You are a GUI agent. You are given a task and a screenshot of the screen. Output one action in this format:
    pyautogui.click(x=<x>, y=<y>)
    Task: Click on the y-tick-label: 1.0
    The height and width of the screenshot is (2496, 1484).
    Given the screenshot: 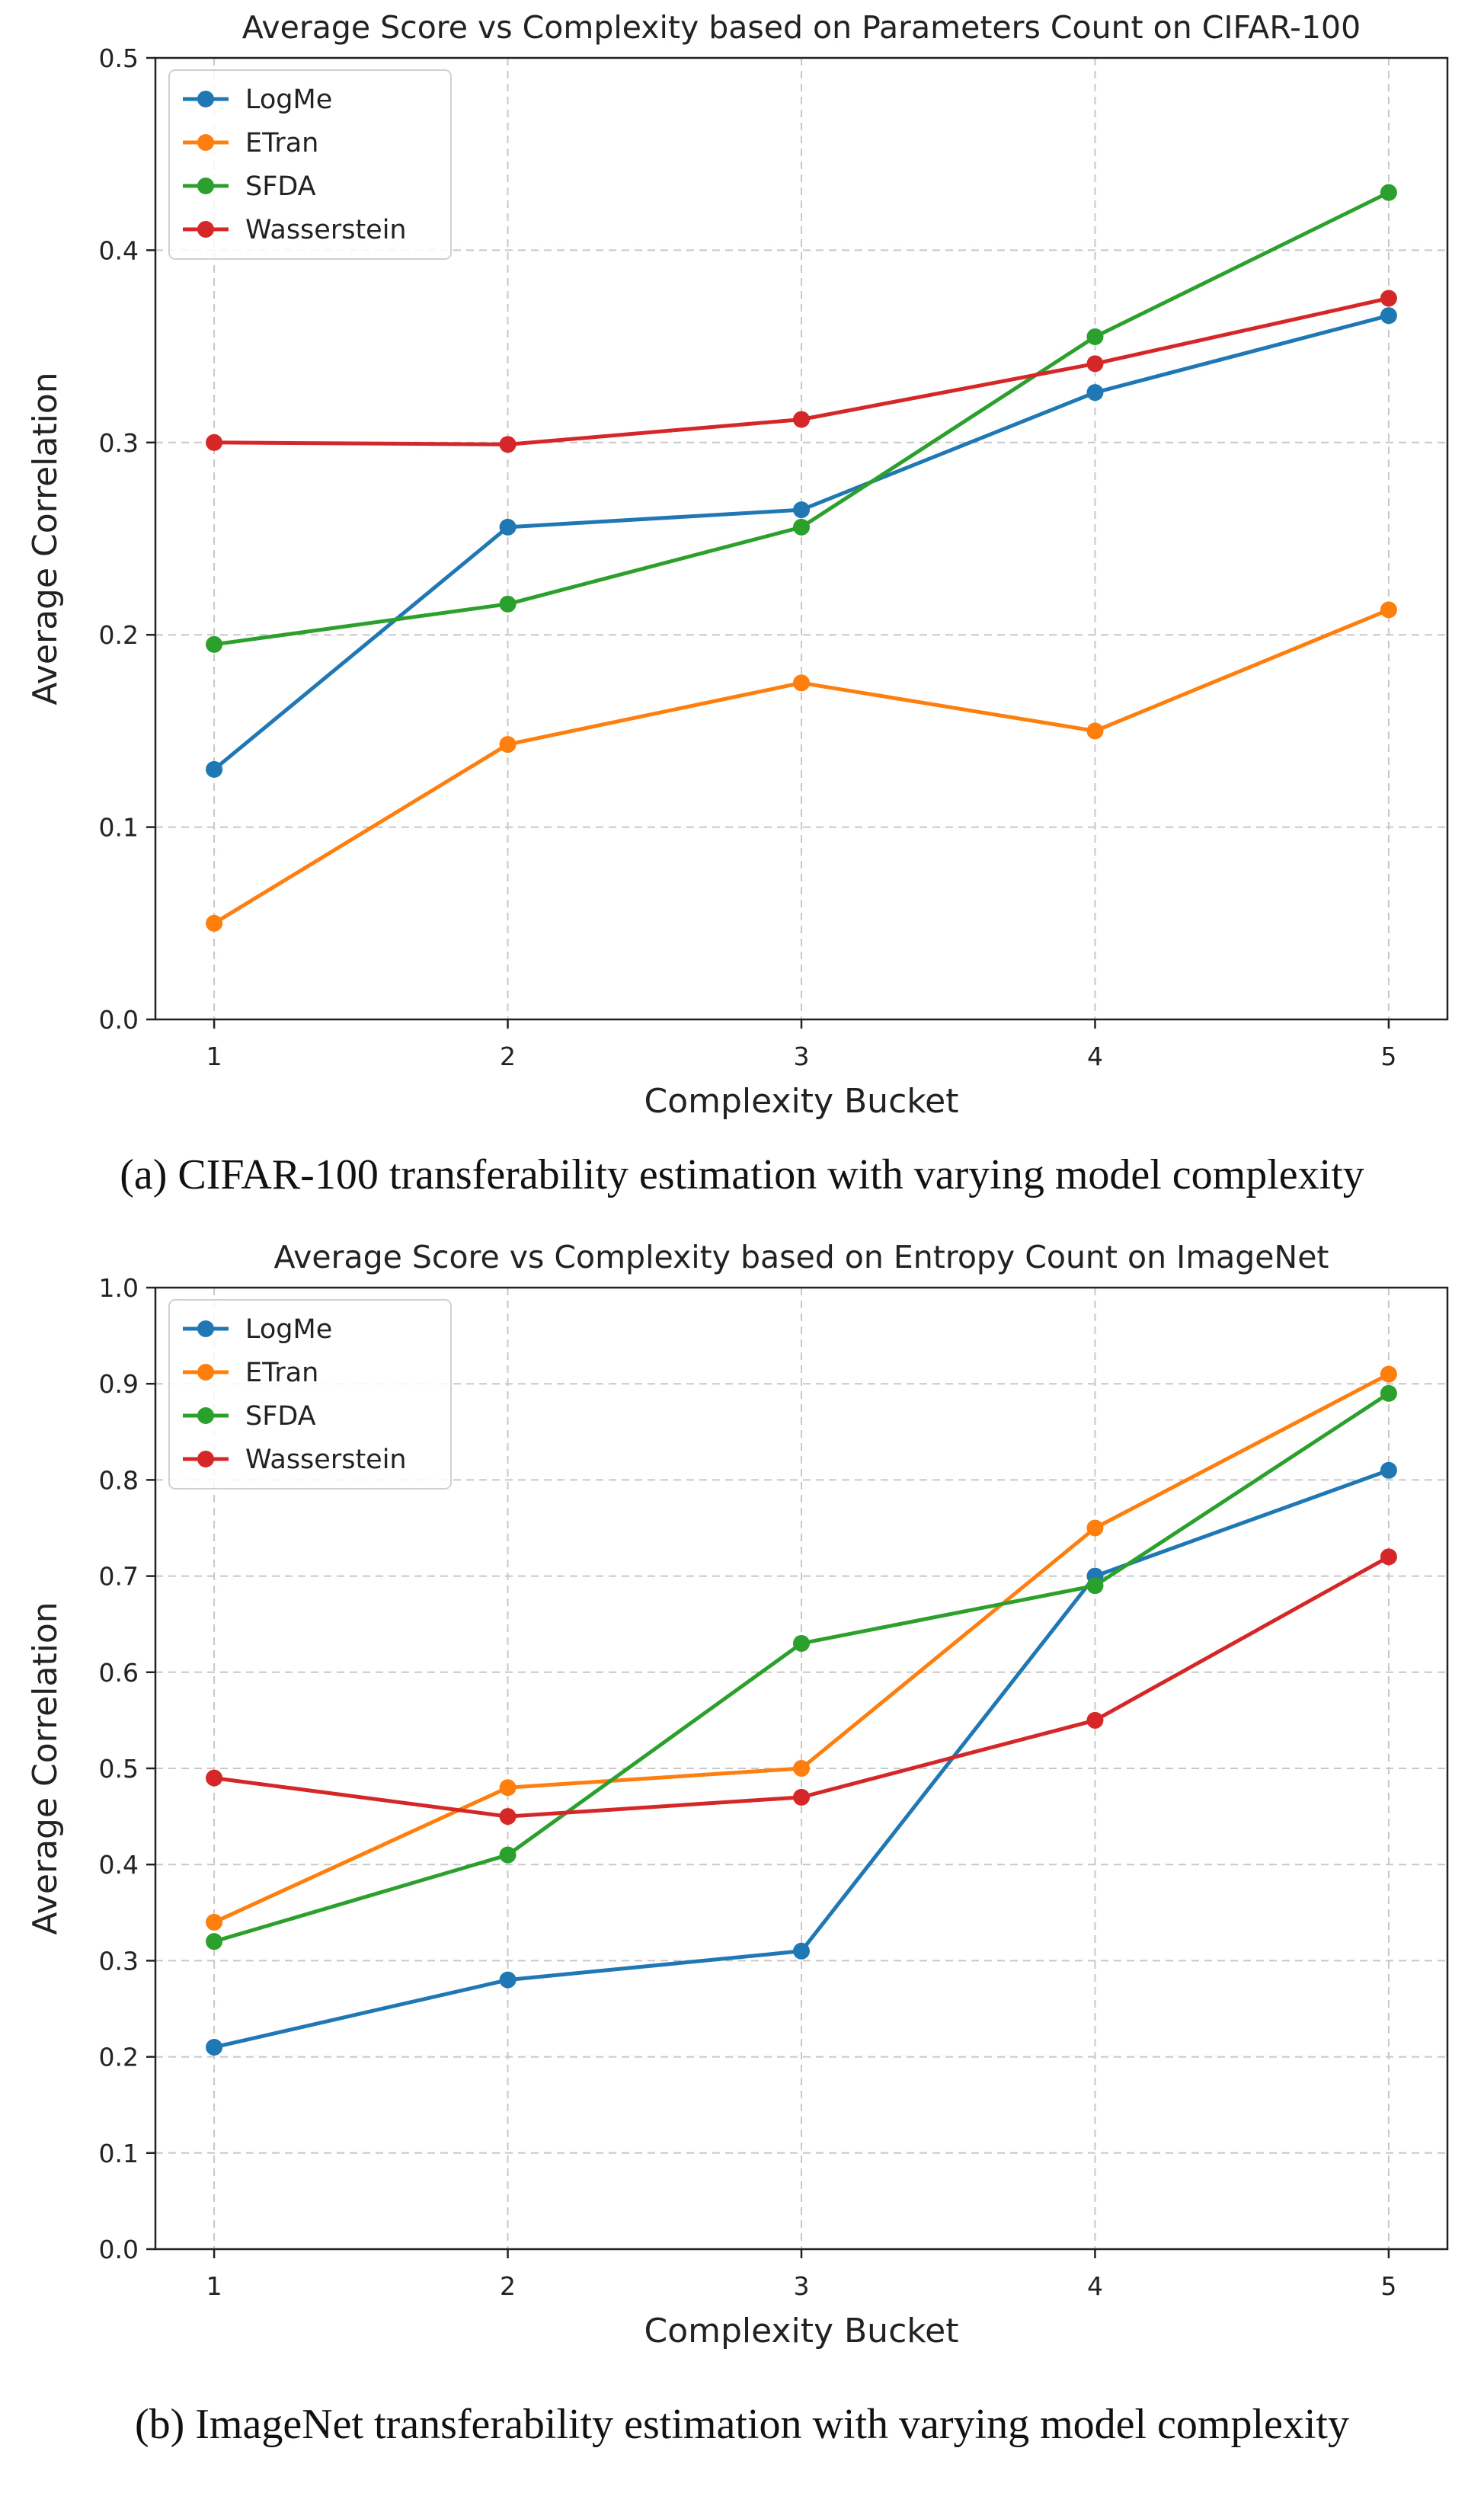 What is the action you would take?
    pyautogui.click(x=119, y=1288)
    